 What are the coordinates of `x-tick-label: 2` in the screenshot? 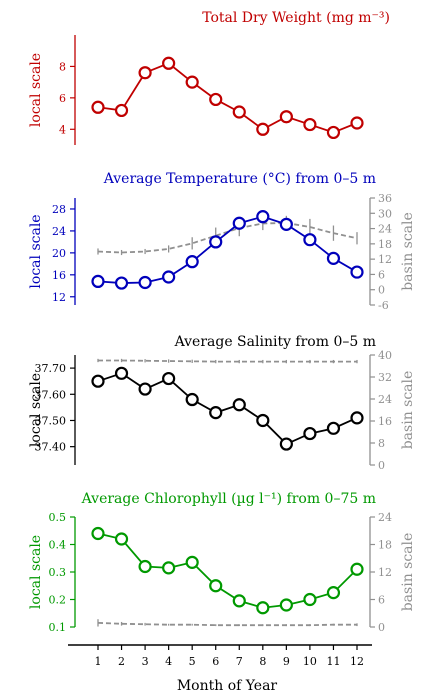 It's located at (121, 661).